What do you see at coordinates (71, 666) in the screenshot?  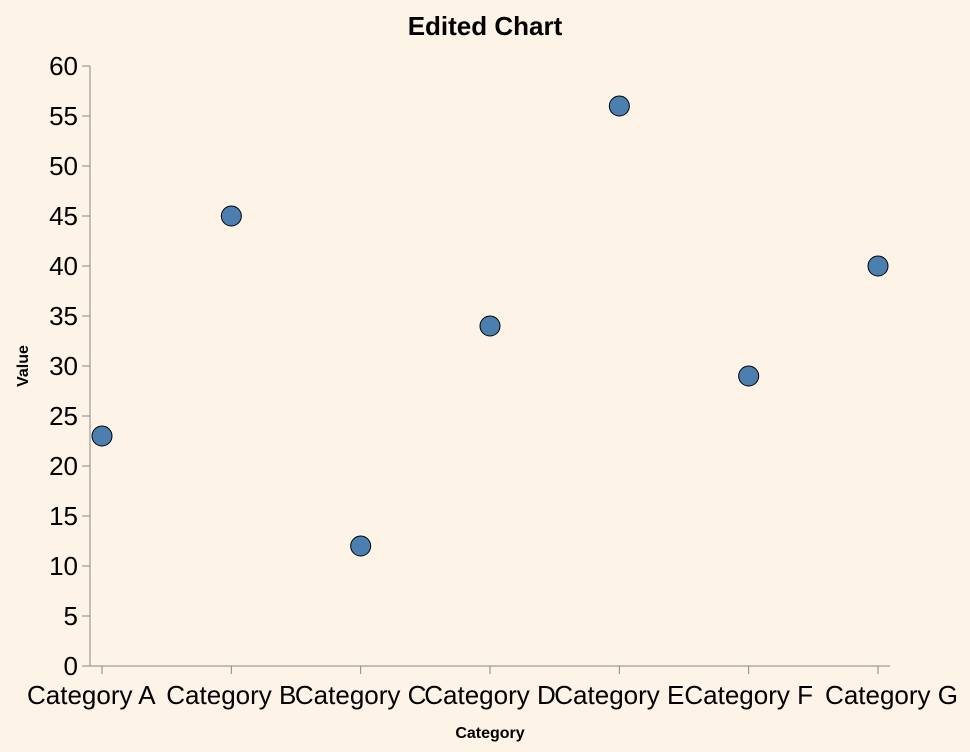 I see `y-tick-label: 0` at bounding box center [71, 666].